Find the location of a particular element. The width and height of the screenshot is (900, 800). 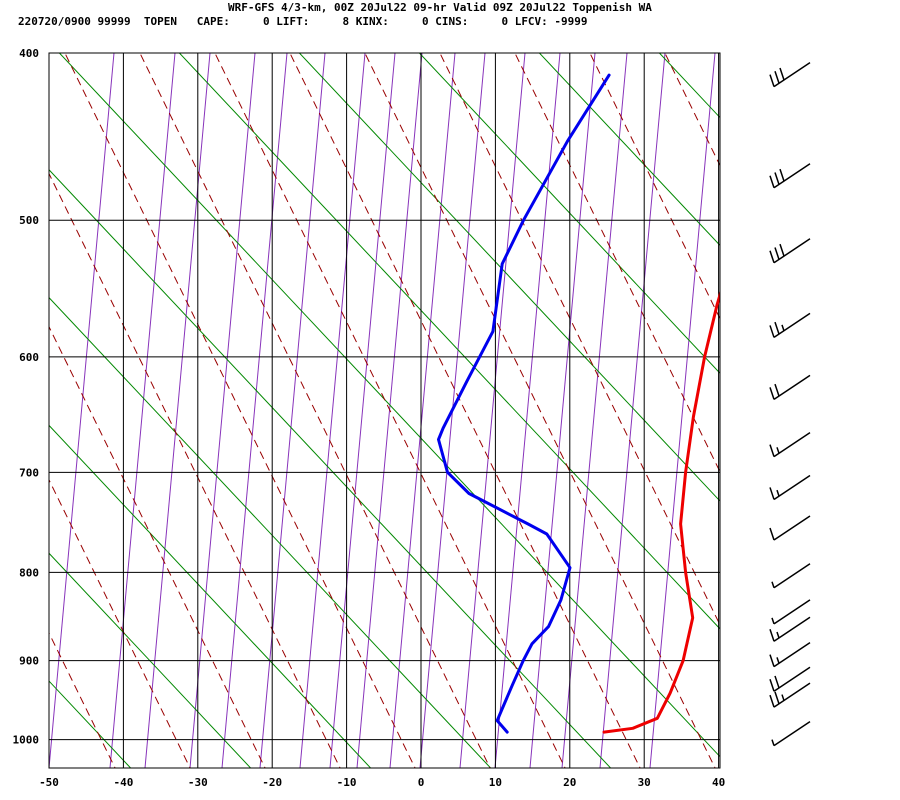

x-tick-label: 20 is located at coordinates (569, 782).